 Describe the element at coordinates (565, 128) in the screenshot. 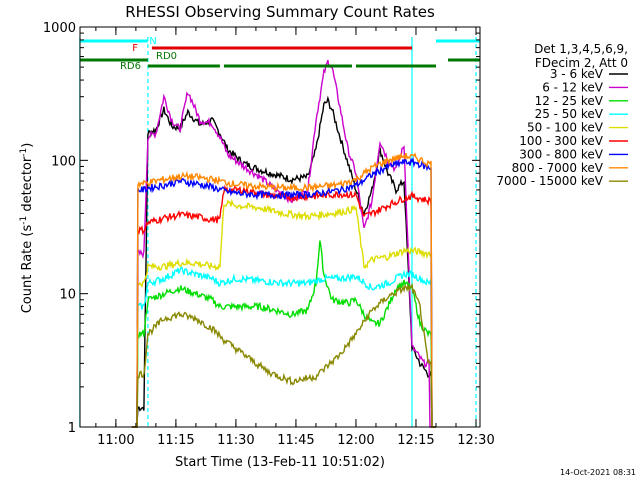

I see `legend-label-4: 50 - 100 keV` at that location.